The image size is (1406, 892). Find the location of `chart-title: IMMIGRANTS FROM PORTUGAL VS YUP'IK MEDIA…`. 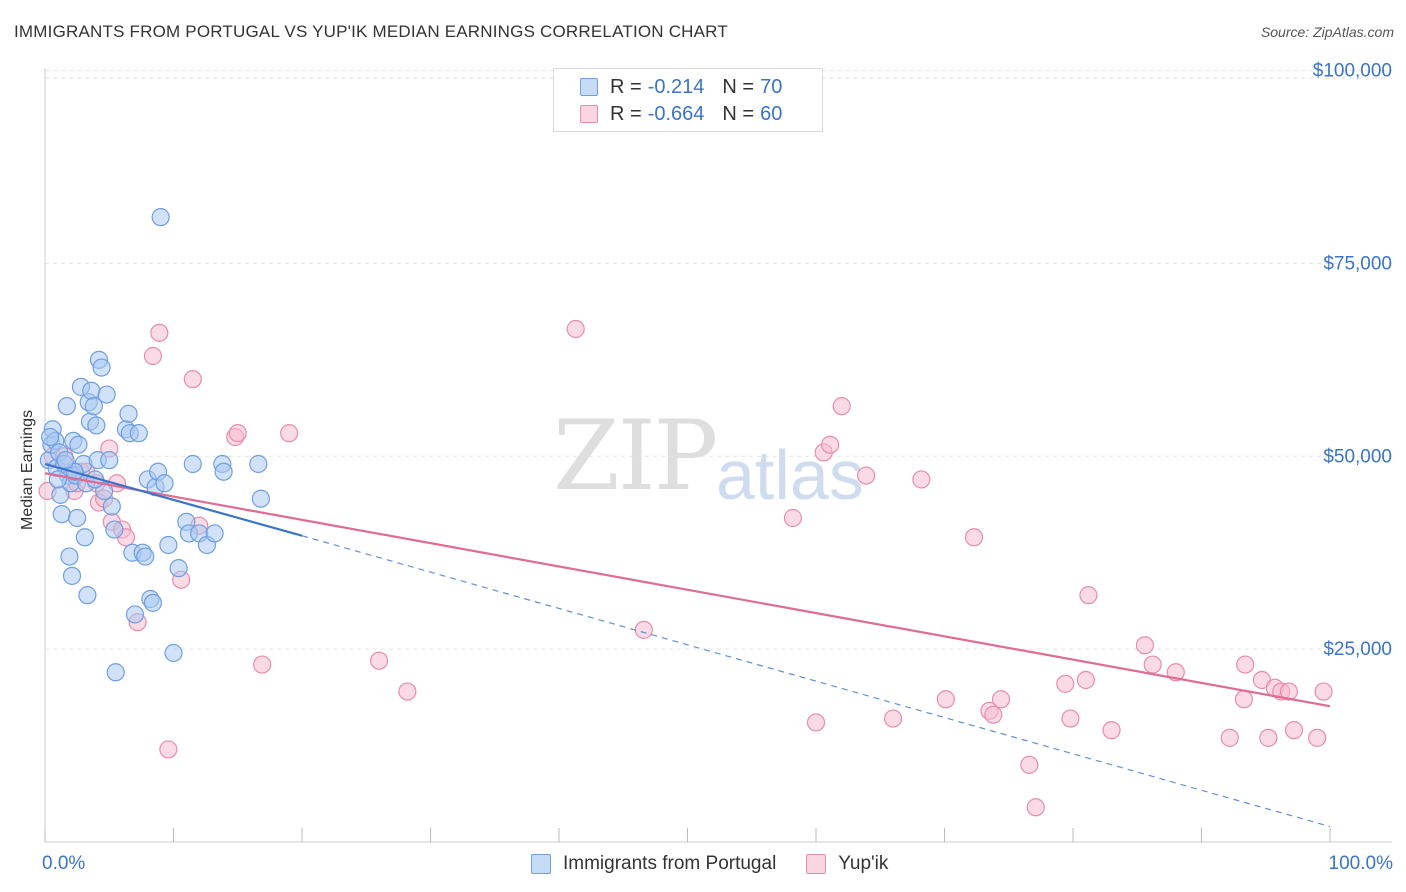

chart-title: IMMIGRANTS FROM PORTUGAL VS YUP'IK MEDIA… is located at coordinates (371, 31).